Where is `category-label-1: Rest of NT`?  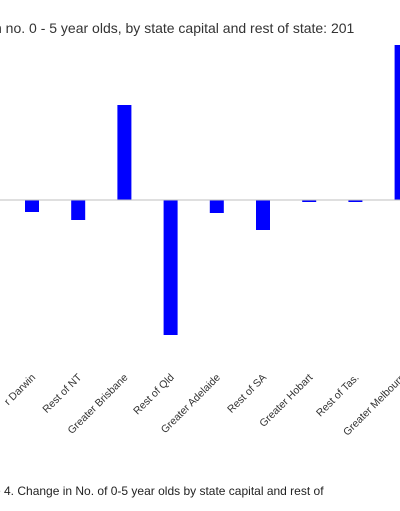
category-label-1: Rest of NT is located at coordinates (62, 393).